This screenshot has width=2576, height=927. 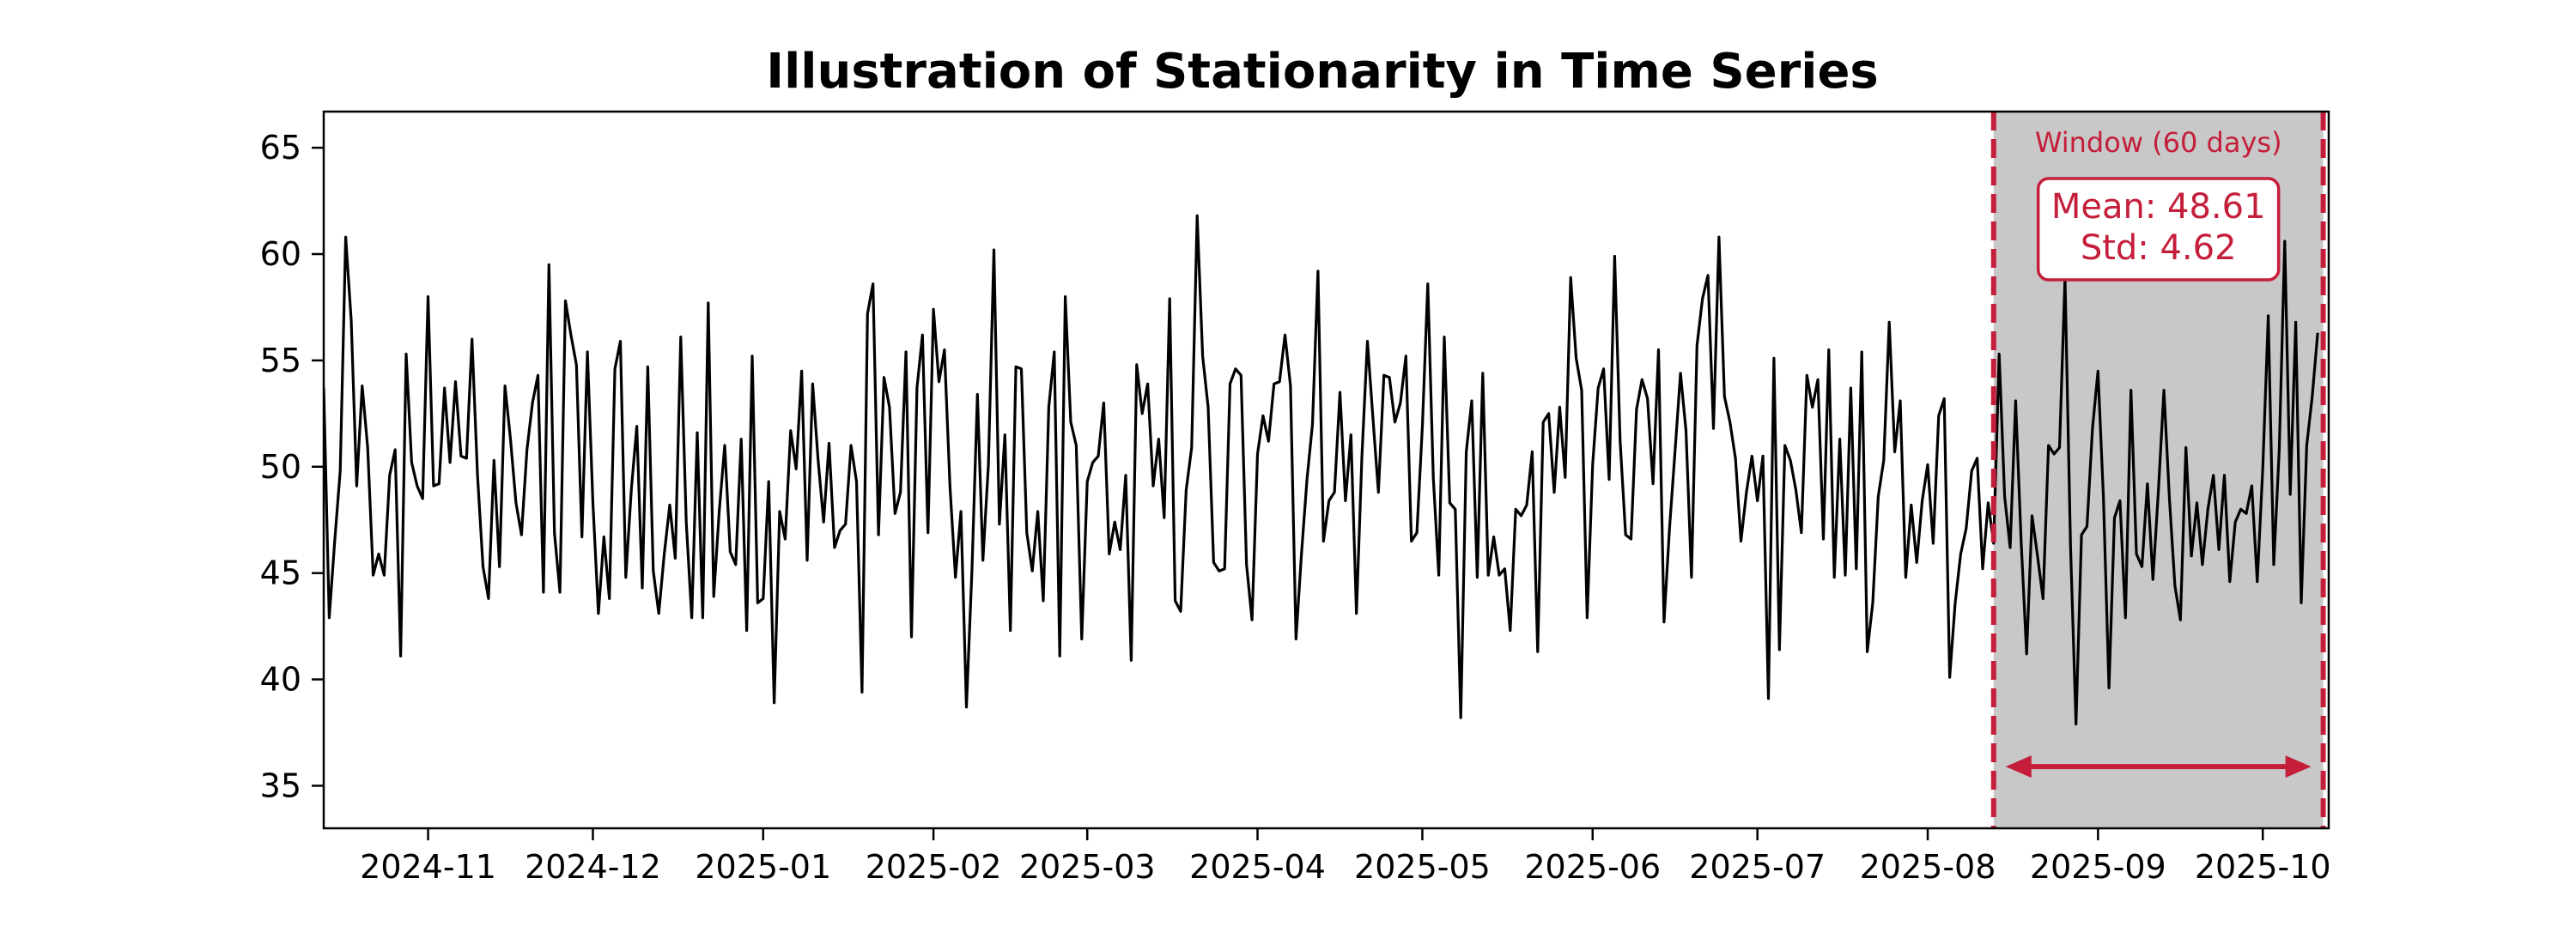 What do you see at coordinates (2298, 767) in the screenshot?
I see `arrow-head-right` at bounding box center [2298, 767].